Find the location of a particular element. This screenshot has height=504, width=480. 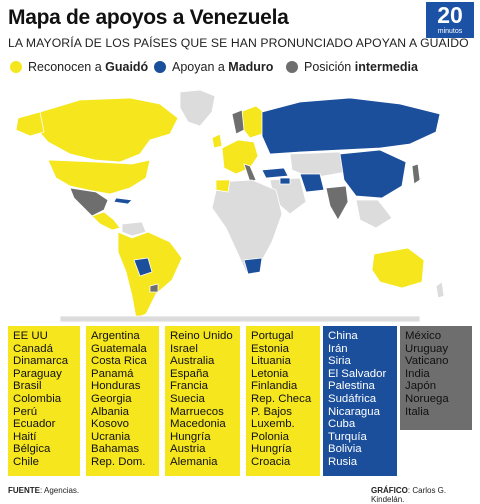

country-item: Guatemala is located at coordinates (119, 348).